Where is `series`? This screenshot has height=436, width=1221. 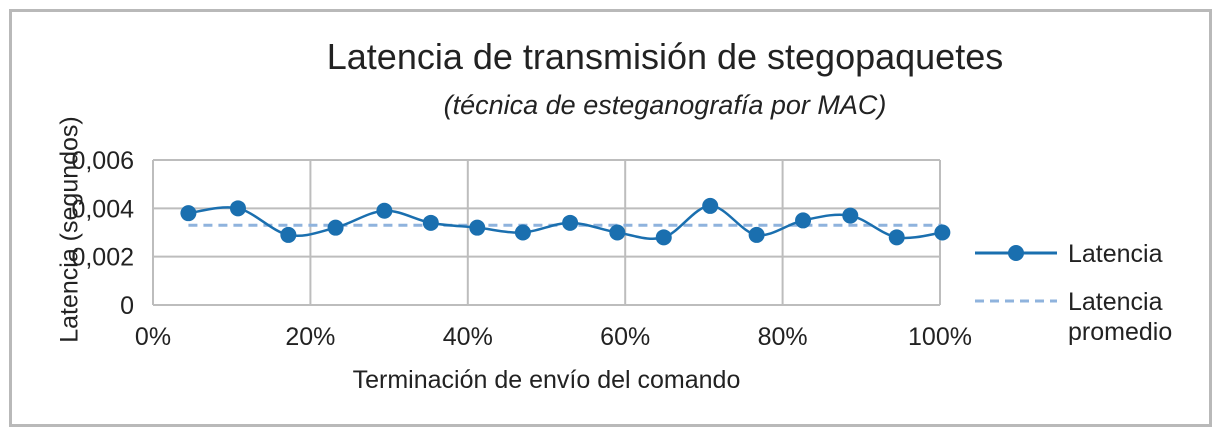 series is located at coordinates (565, 221).